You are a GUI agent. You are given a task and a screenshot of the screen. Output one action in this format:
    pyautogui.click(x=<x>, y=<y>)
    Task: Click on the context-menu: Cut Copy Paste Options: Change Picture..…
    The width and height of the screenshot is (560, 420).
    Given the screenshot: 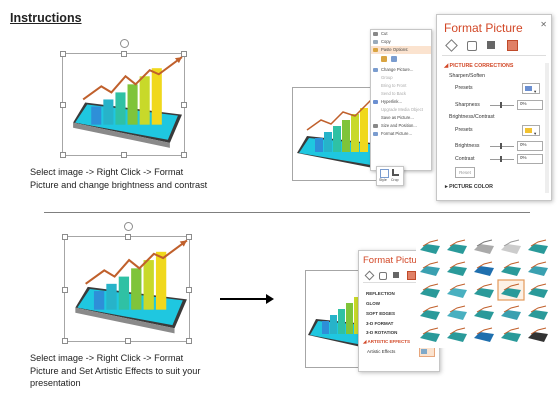 What is the action you would take?
    pyautogui.click(x=401, y=100)
    